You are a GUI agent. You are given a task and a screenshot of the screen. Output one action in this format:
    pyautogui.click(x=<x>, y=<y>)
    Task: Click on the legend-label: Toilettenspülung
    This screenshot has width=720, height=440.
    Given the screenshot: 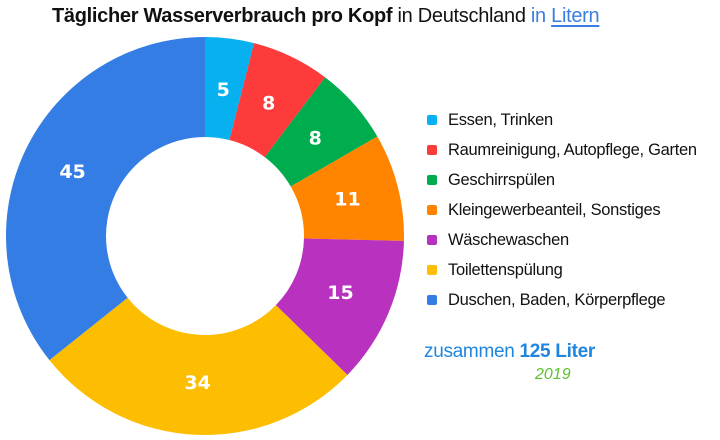 What is the action you would take?
    pyautogui.click(x=505, y=269)
    